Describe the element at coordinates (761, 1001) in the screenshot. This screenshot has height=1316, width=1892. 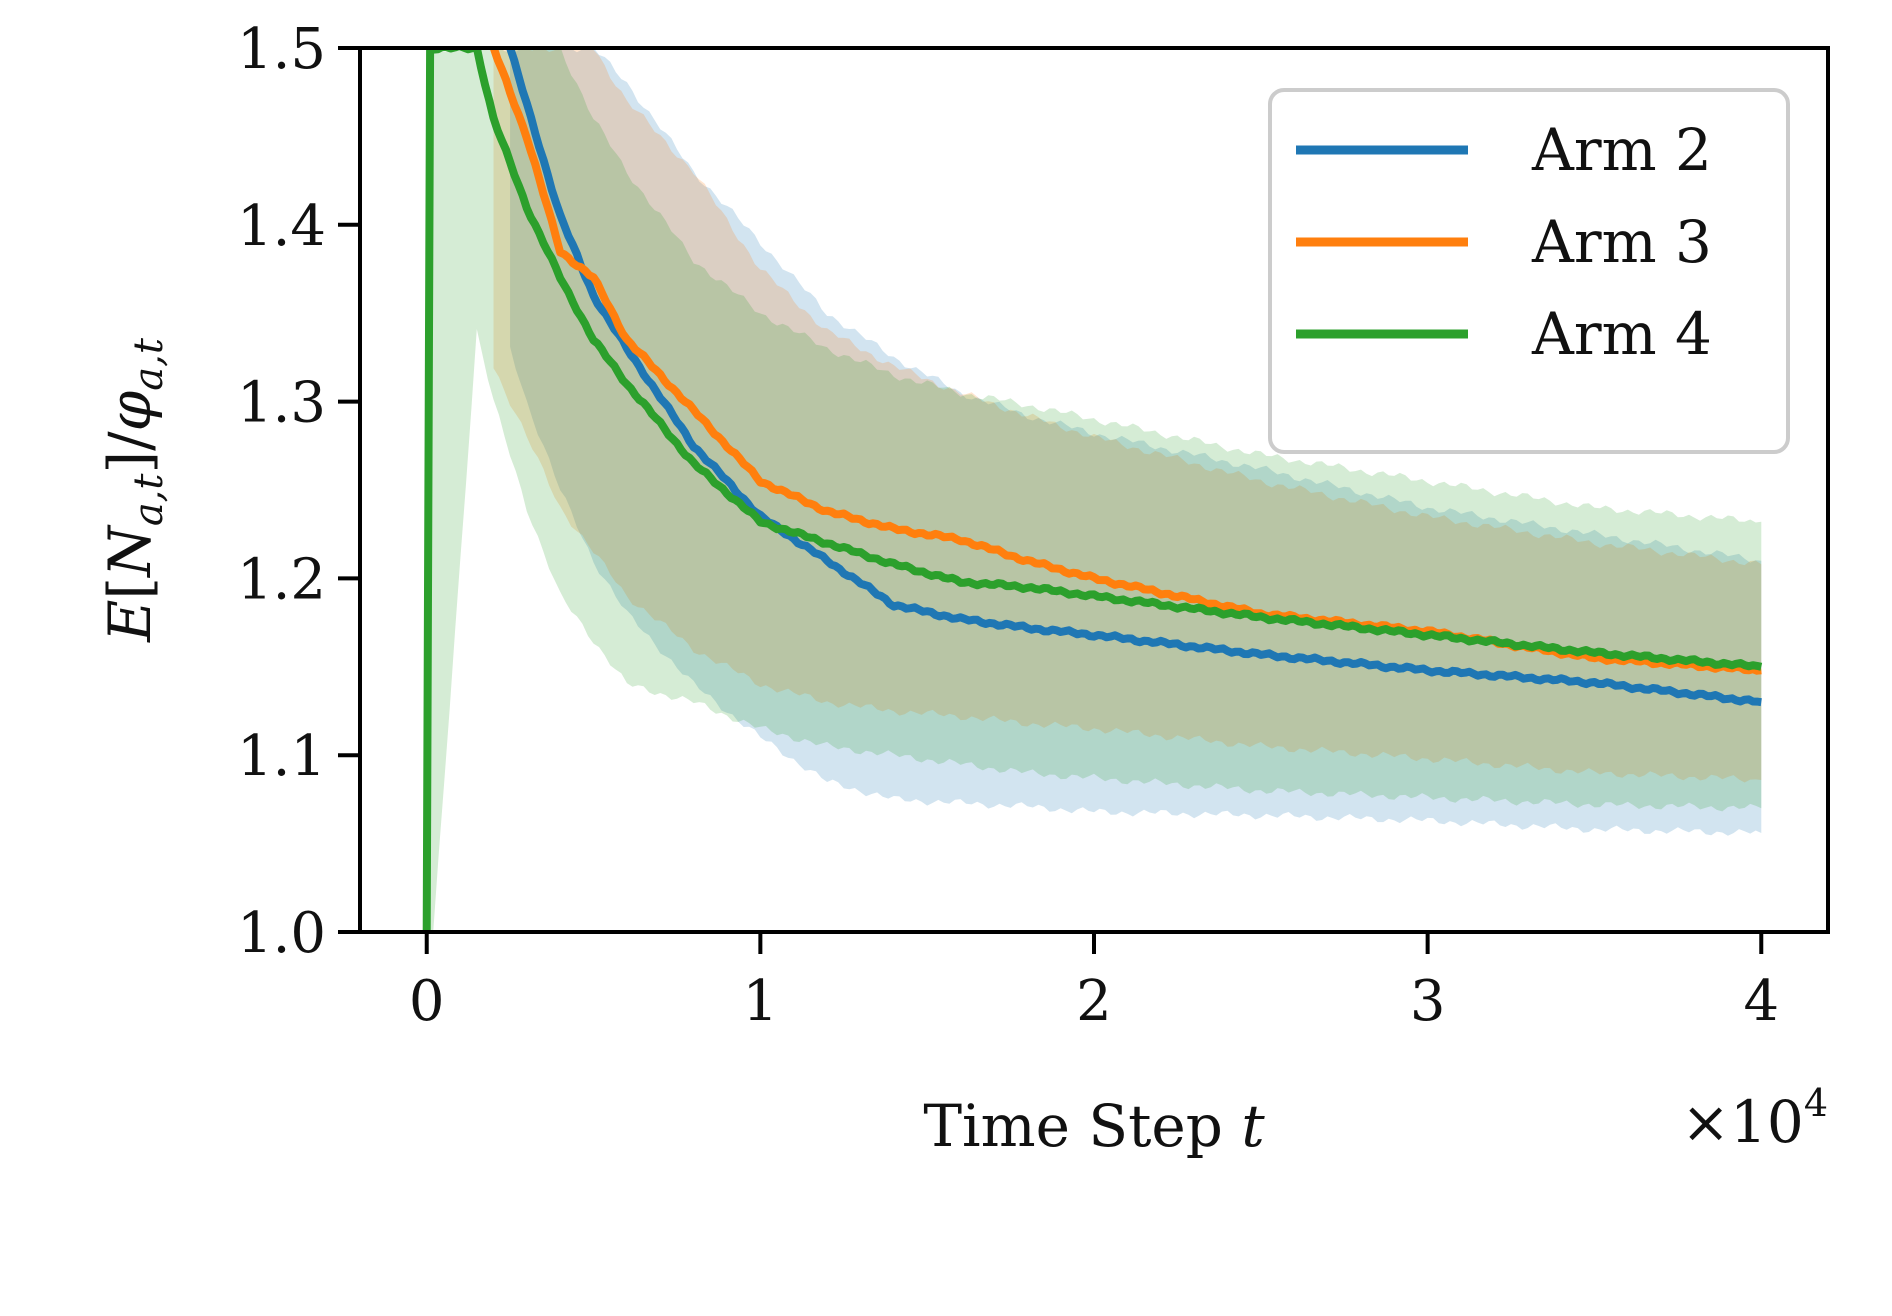
I see `x-tick-label: 1` at that location.